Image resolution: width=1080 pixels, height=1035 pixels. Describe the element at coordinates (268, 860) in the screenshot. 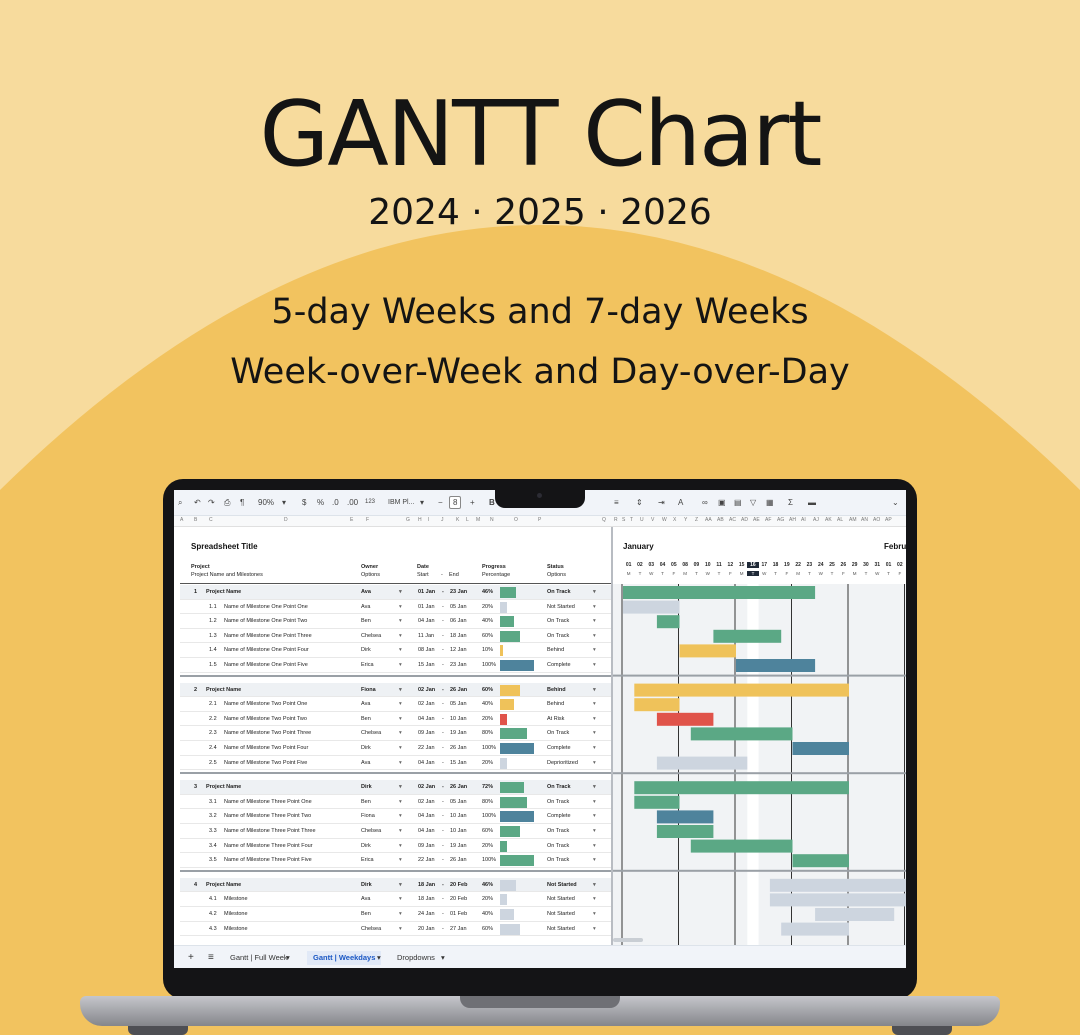

I see `task-name: Name of Milestone Three Point Five` at that location.